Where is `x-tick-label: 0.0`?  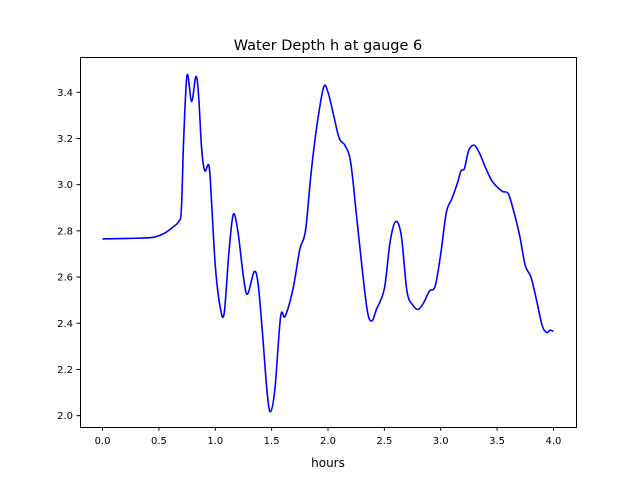
x-tick-label: 0.0 is located at coordinates (103, 441).